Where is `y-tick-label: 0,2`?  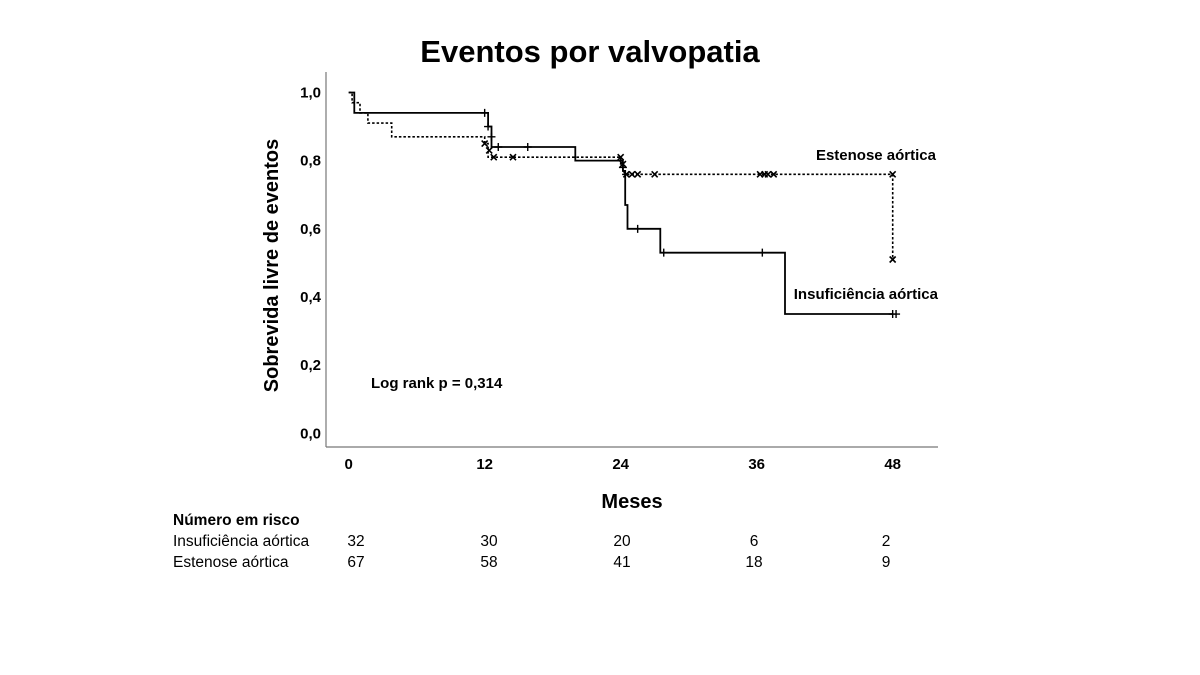
y-tick-label: 0,2 is located at coordinates (310, 365).